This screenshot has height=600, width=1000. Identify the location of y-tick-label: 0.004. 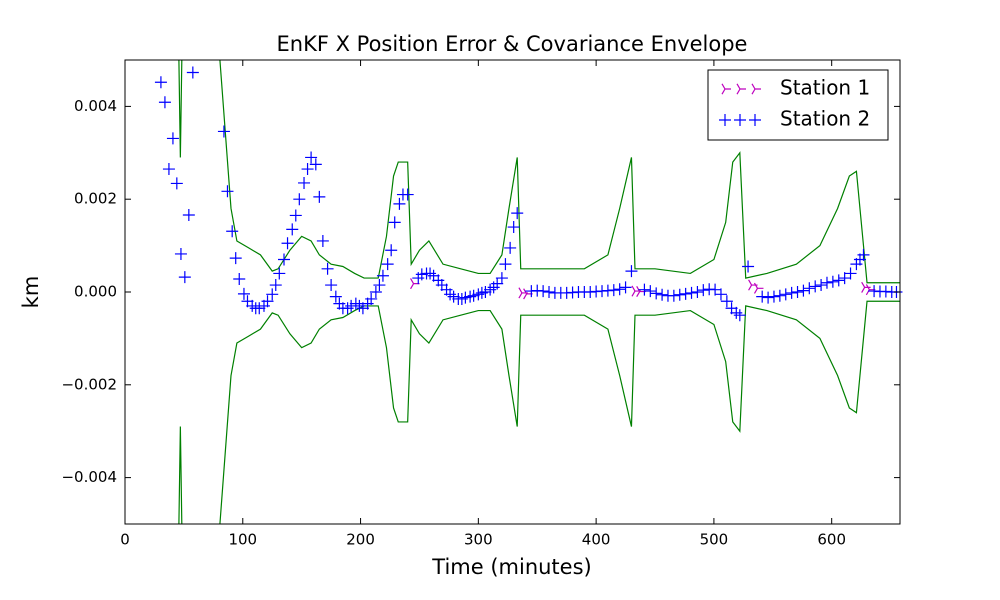
(95, 106).